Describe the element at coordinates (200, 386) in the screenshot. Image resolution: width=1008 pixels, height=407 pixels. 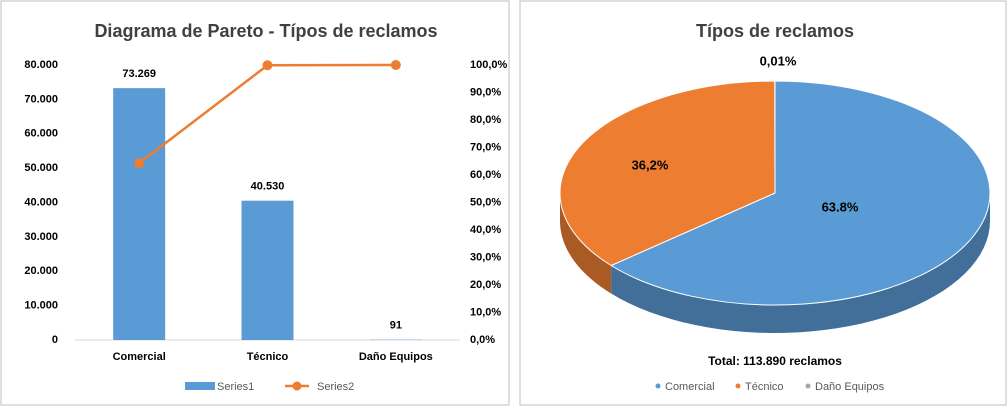
I see `legend-swatch` at that location.